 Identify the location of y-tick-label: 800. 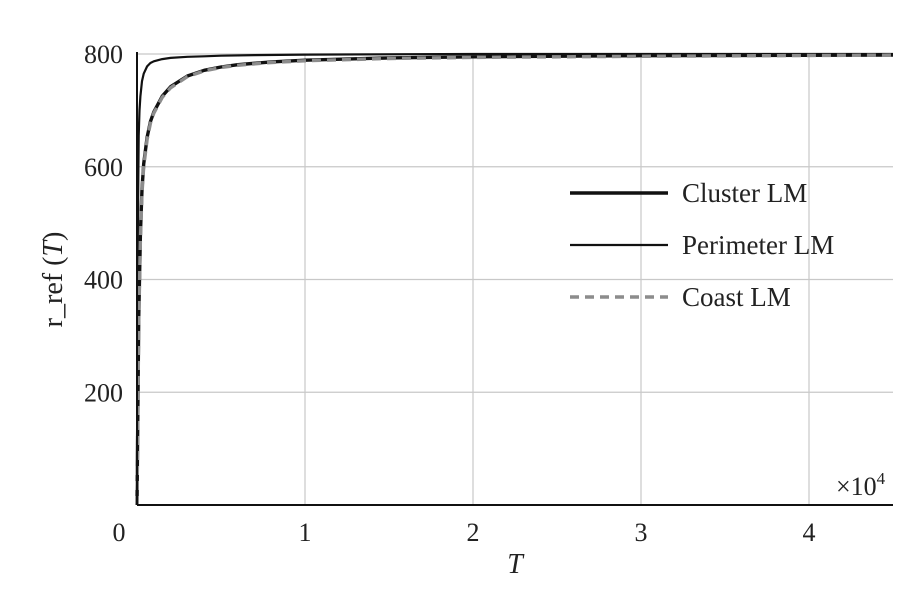
(103, 54).